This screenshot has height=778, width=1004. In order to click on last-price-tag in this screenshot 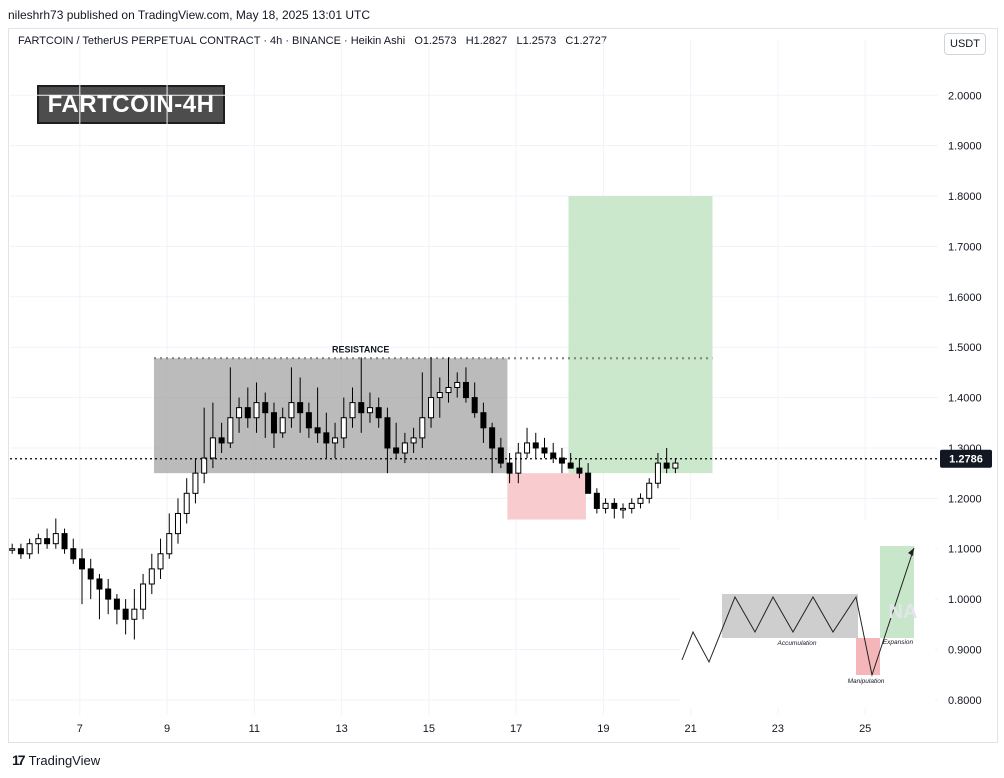, I will do `click(966, 458)`.